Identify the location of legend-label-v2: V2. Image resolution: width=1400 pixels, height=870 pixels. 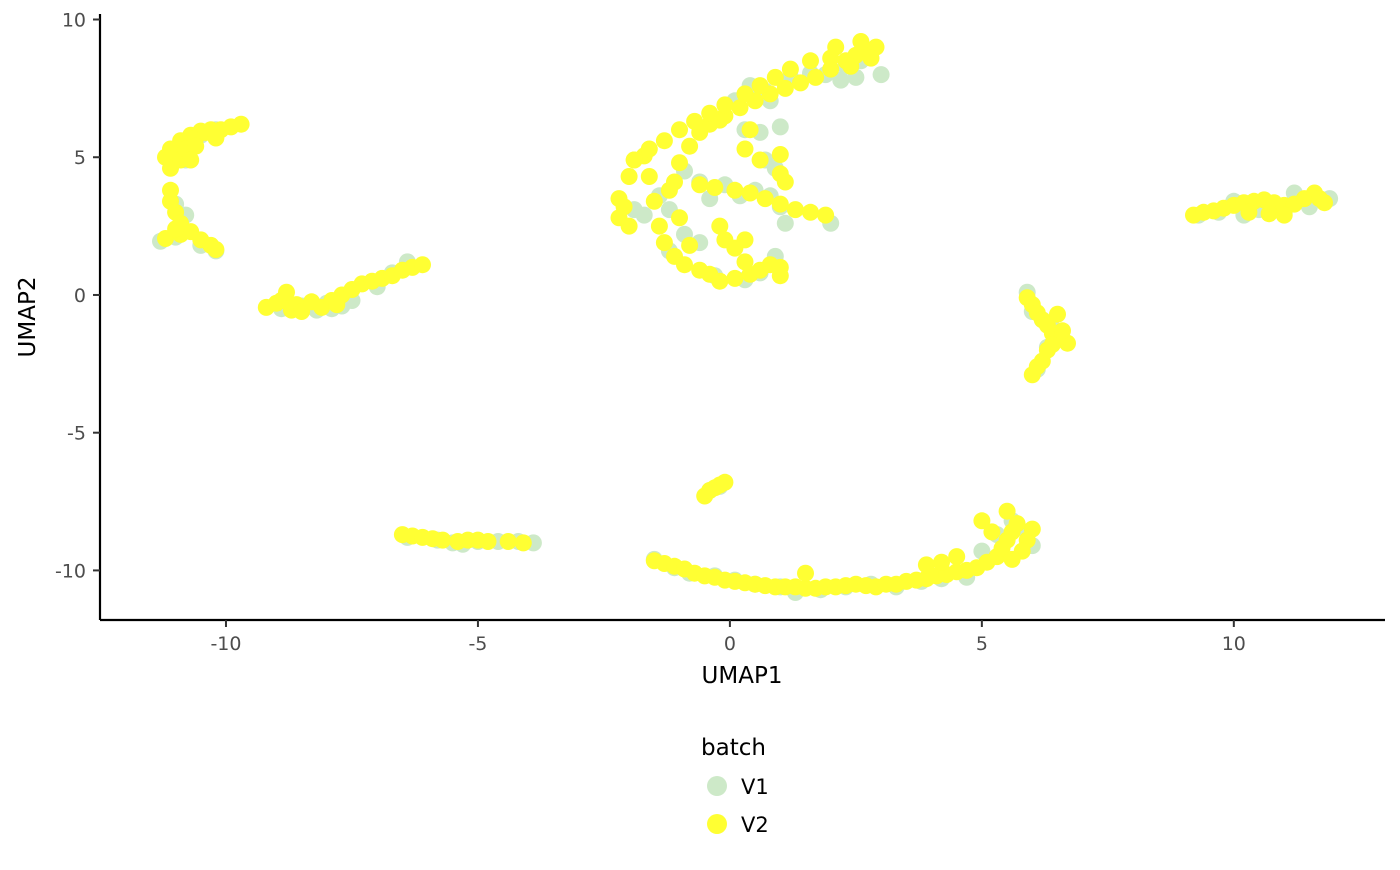
(755, 825).